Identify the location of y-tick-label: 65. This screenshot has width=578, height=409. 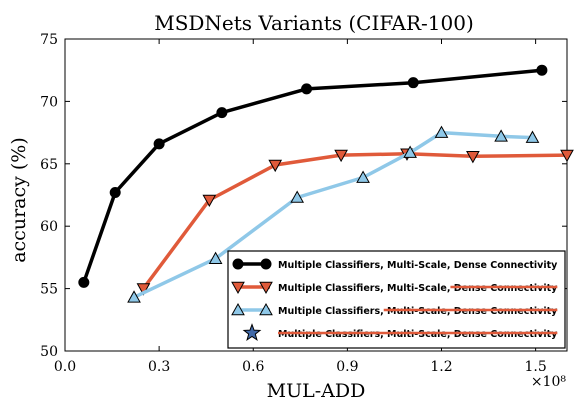
(49, 165).